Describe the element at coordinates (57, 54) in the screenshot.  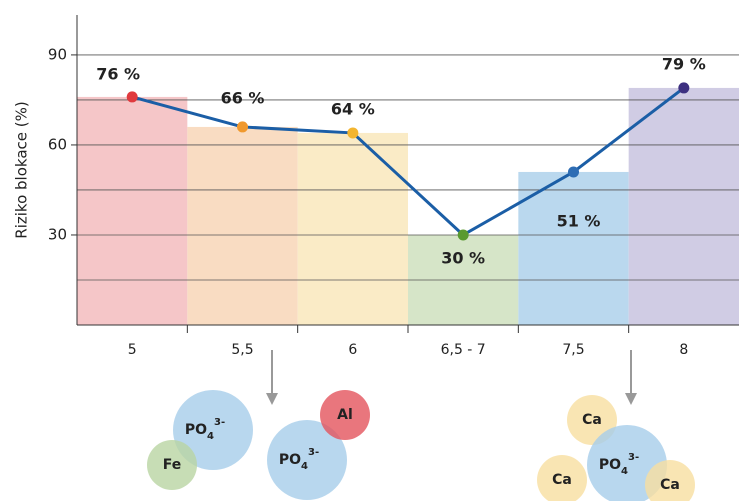
I see `y-tick-label: 90` at that location.